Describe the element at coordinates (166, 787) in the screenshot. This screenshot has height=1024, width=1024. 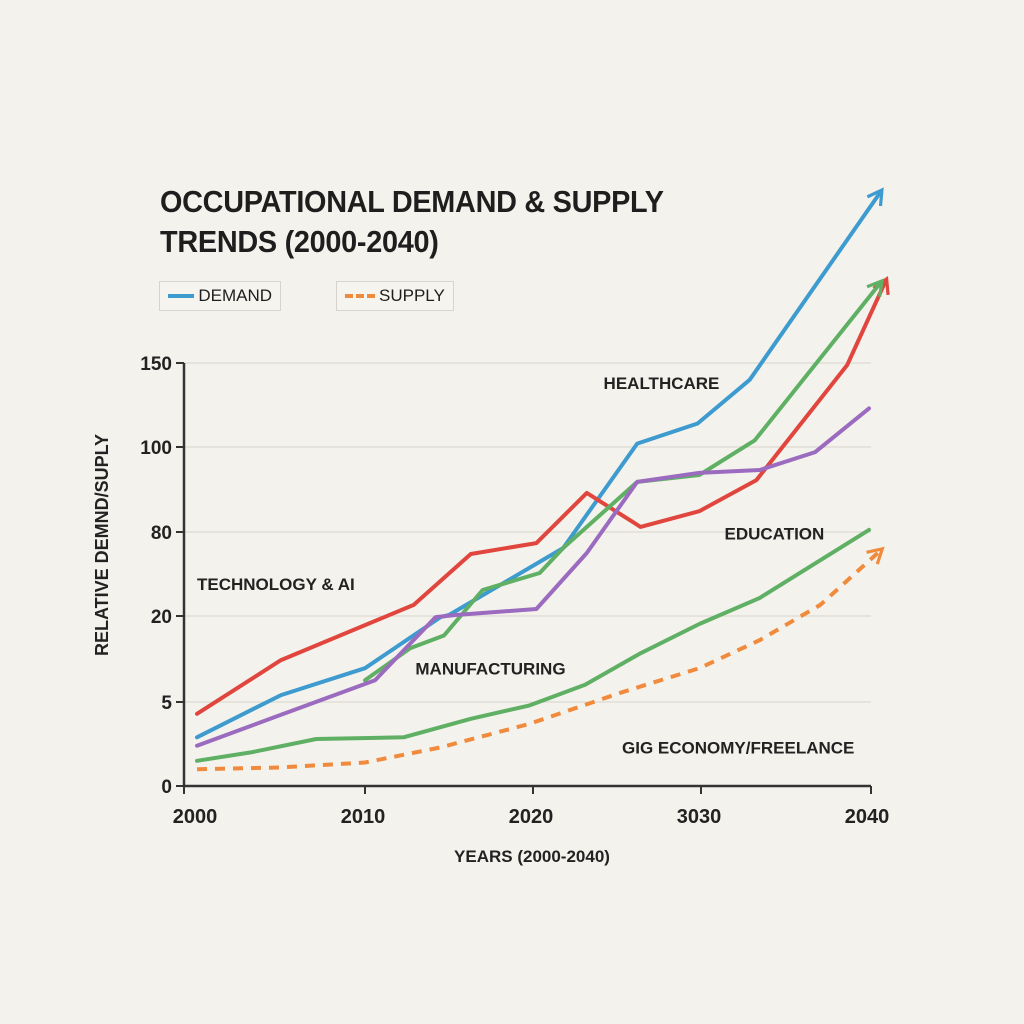
I see `y-tick-label: 0` at that location.